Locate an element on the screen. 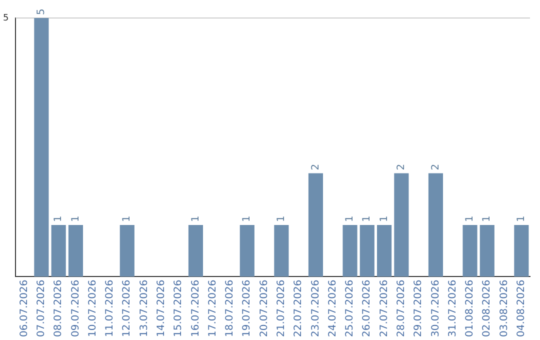 The width and height of the screenshot is (540, 340). x-tick-label: 02.08.2026 is located at coordinates (487, 309).